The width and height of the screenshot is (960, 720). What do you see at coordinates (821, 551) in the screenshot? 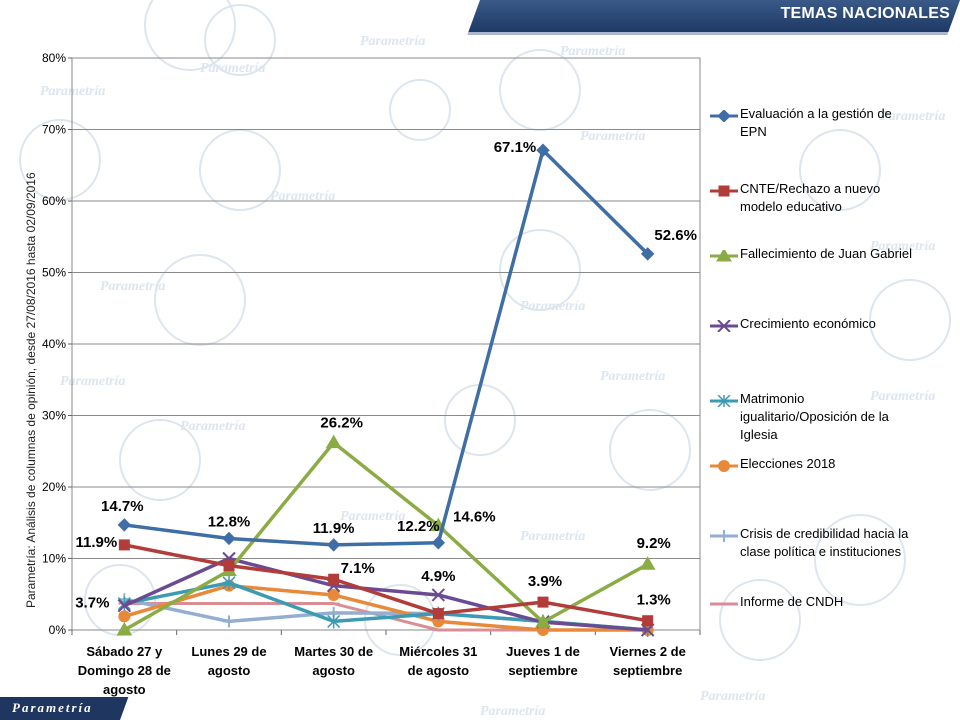
I see `legend-item-label: clase política e instituciones` at bounding box center [821, 551].